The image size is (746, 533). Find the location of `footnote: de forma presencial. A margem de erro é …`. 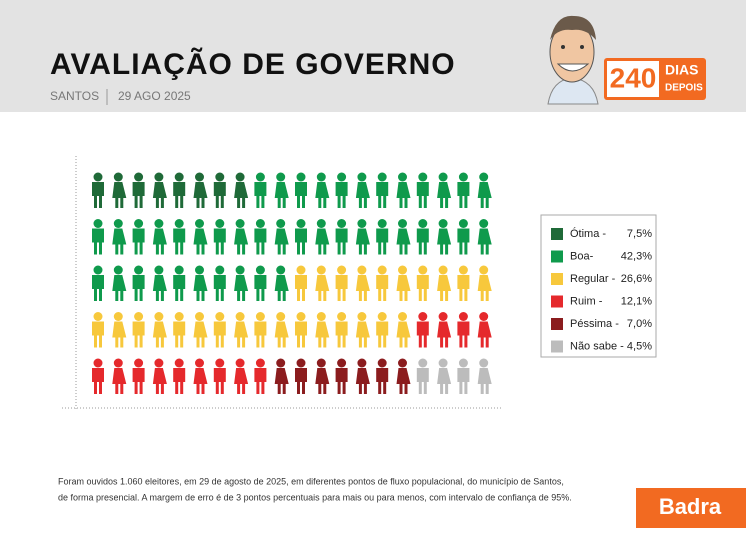

footnote: de forma presencial. A margem de erro é … is located at coordinates (315, 497).